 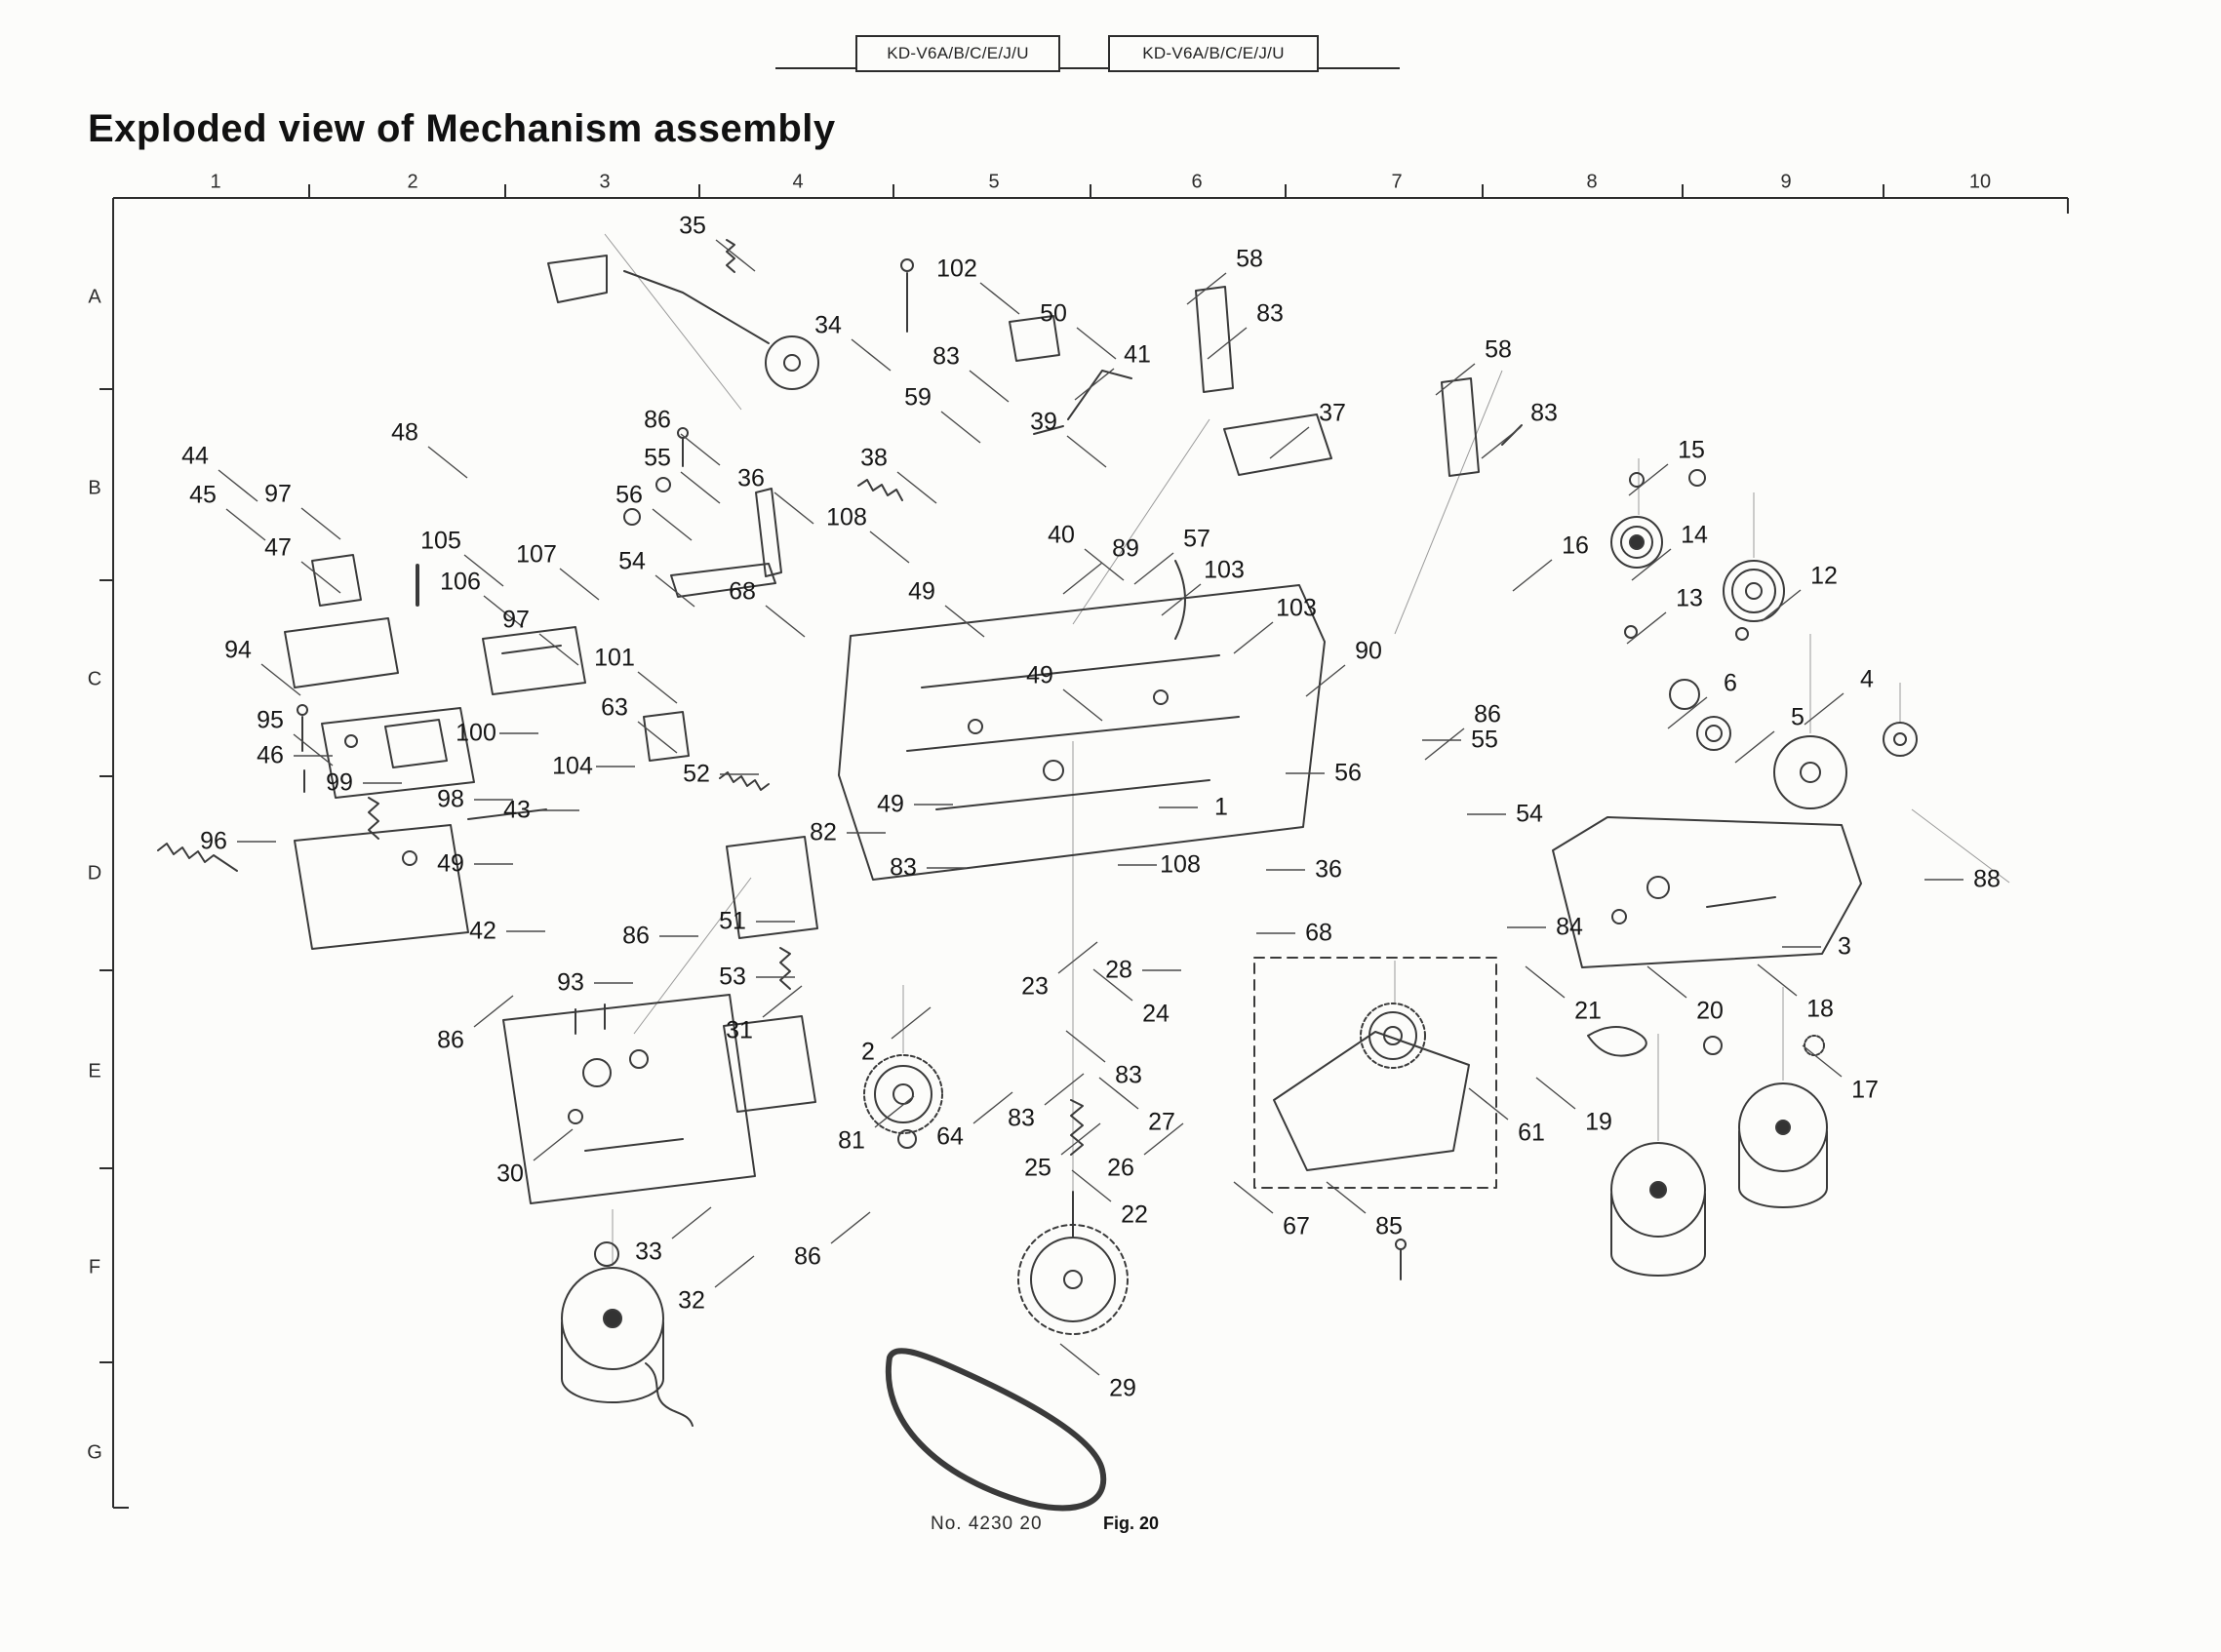 What do you see at coordinates (1087, 68) in the screenshot?
I see `header-rule` at bounding box center [1087, 68].